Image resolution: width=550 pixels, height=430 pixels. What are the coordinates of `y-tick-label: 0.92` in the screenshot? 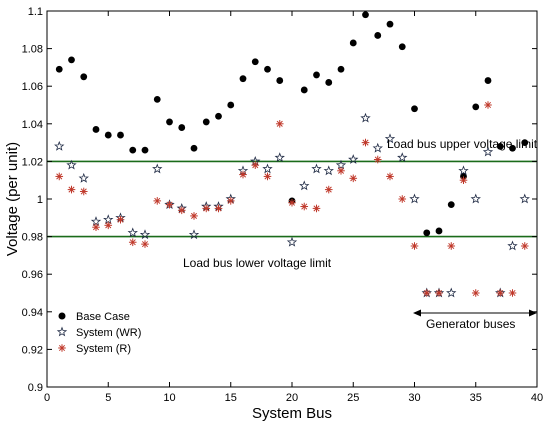 It's located at (32, 350).